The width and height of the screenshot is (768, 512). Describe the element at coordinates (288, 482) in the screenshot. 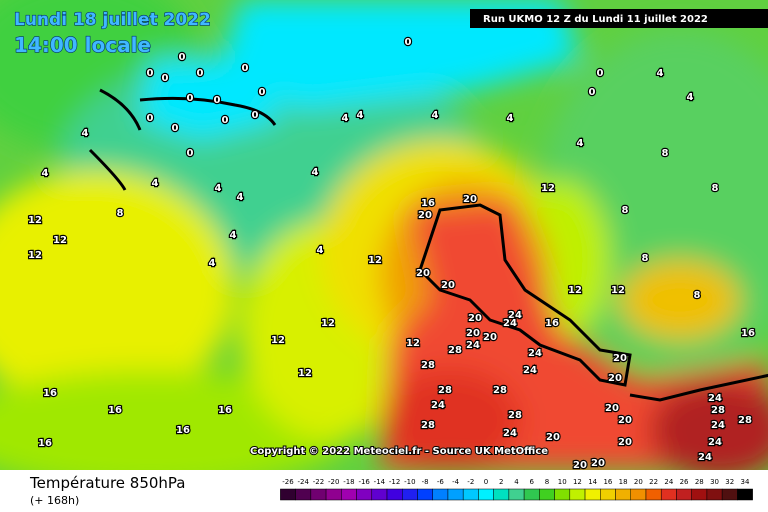

I see `colorbar-tick-label: -26` at that location.